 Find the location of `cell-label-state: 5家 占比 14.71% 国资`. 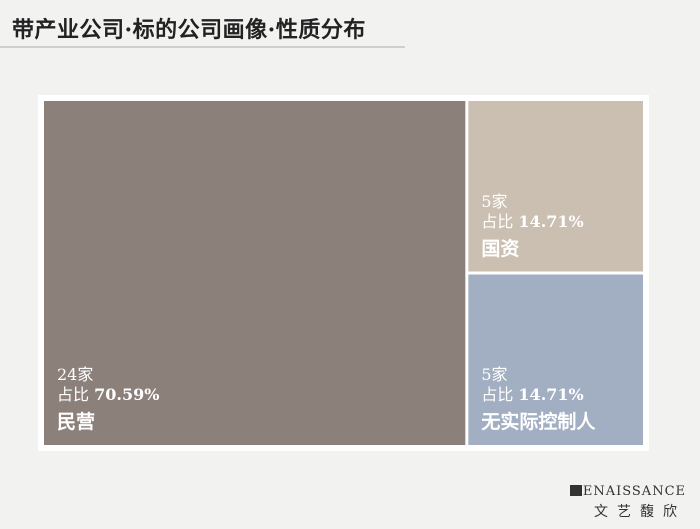

cell-label-state: 5家 占比 14.71% 国资 is located at coordinates (532, 227).